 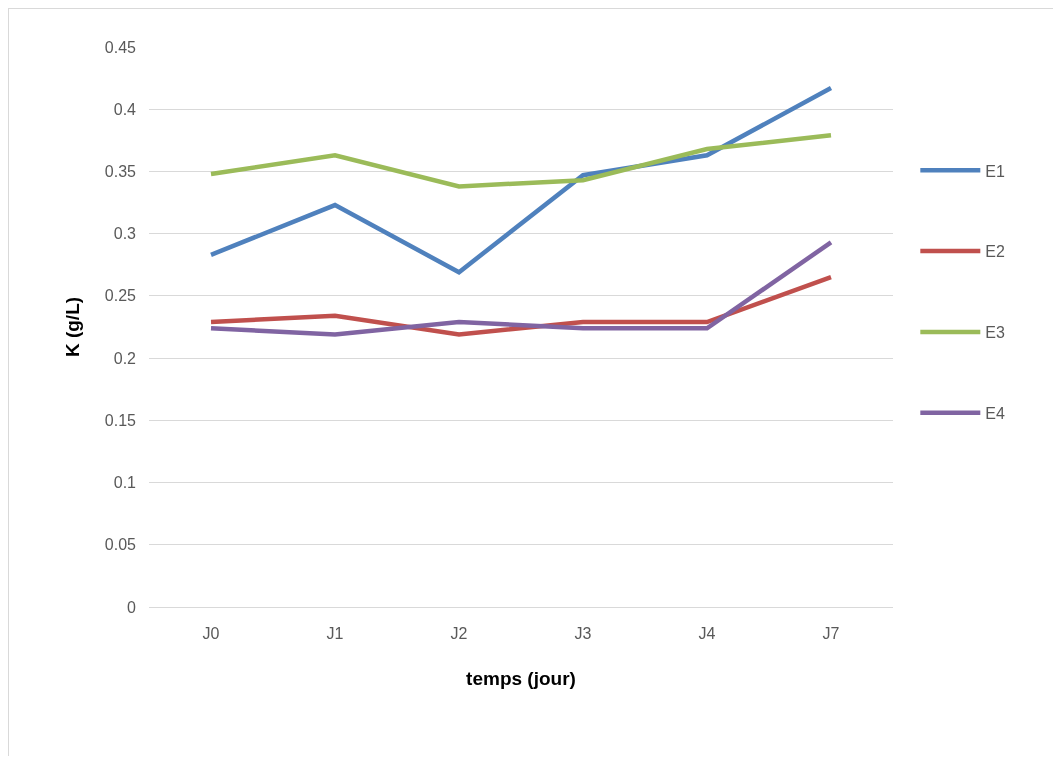 I want to click on x-tick-label: J2, so click(x=459, y=634).